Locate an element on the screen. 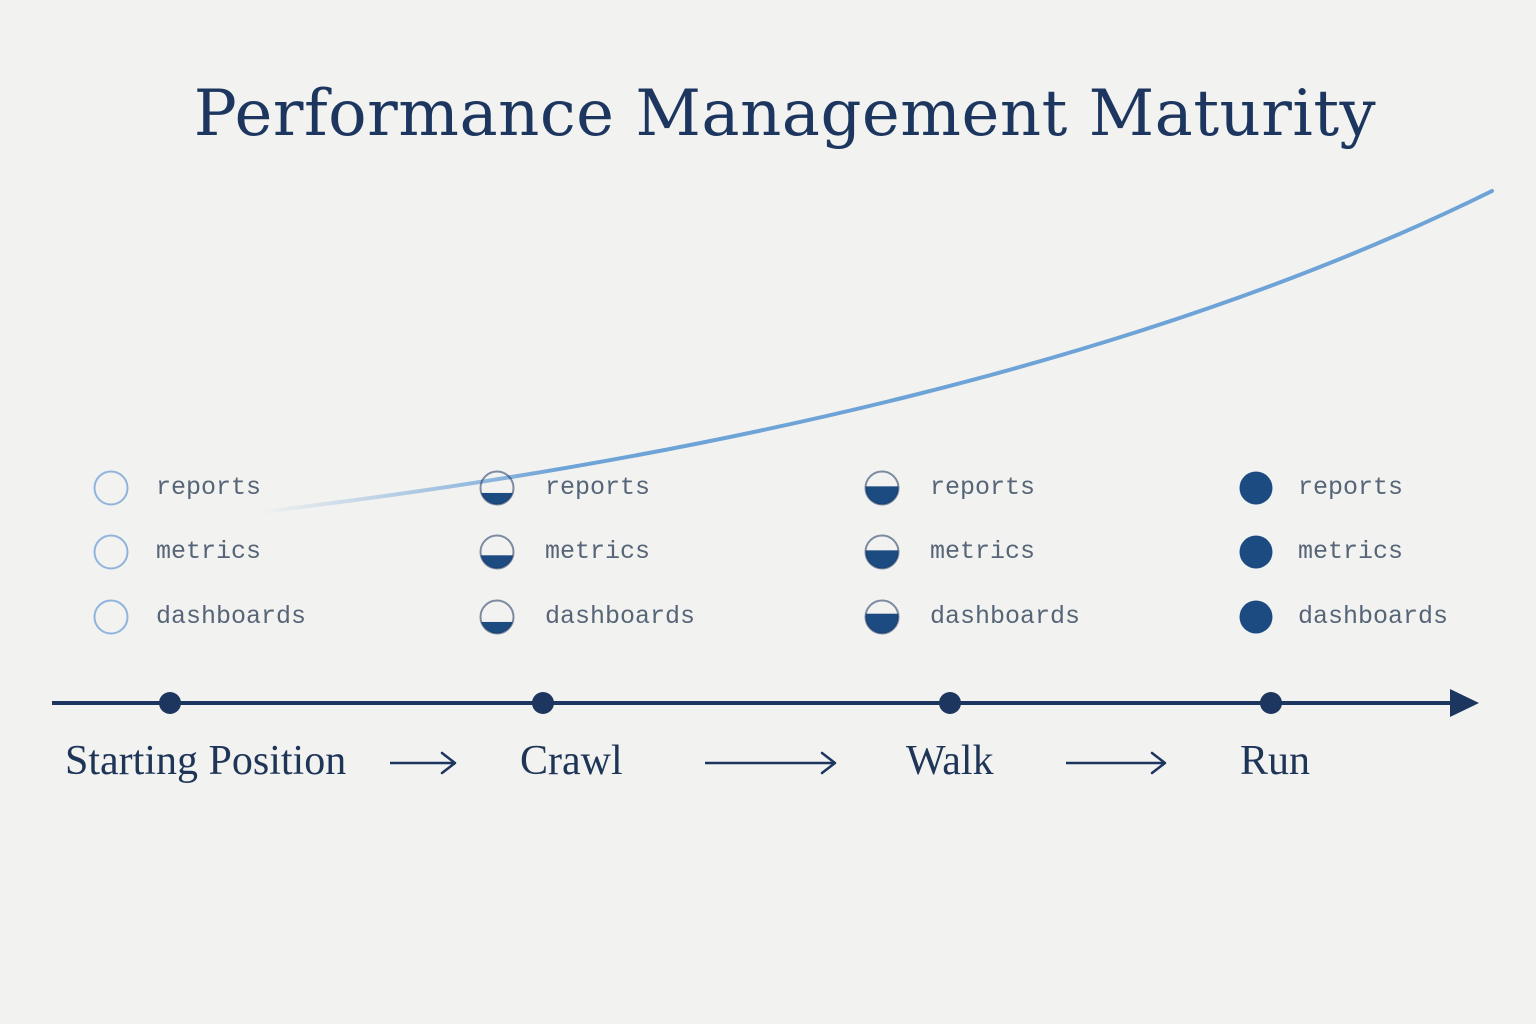 The height and width of the screenshot is (1024, 1536). item-label-starting-position-metrics: metrics is located at coordinates (209, 551).